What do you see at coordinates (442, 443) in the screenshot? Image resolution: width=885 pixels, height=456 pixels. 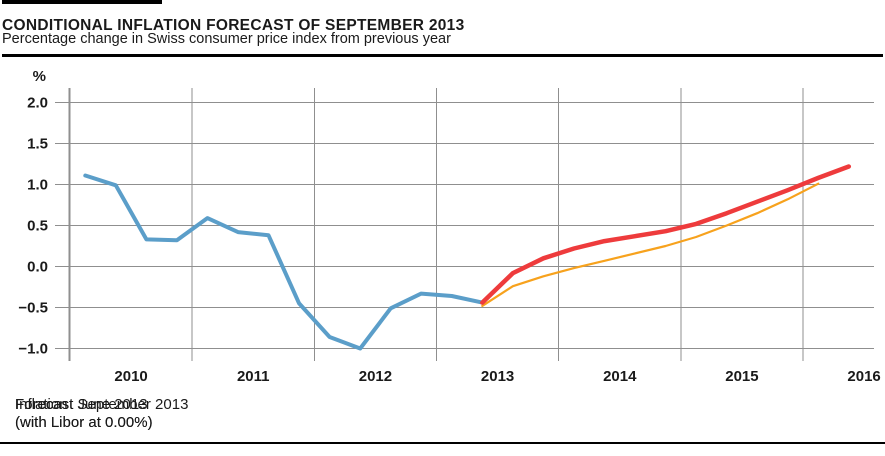 I see `bottom-rule` at bounding box center [442, 443].